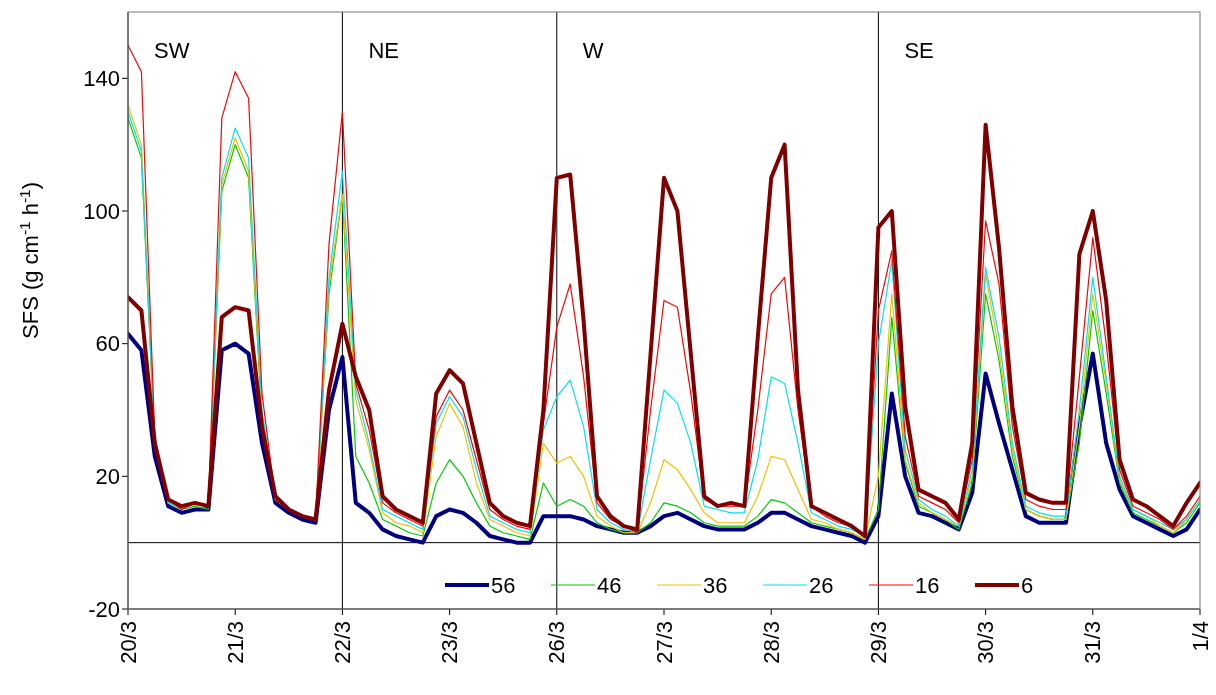 The height and width of the screenshot is (695, 1216). Describe the element at coordinates (104, 609) in the screenshot. I see `y-tick-label: -20` at that location.